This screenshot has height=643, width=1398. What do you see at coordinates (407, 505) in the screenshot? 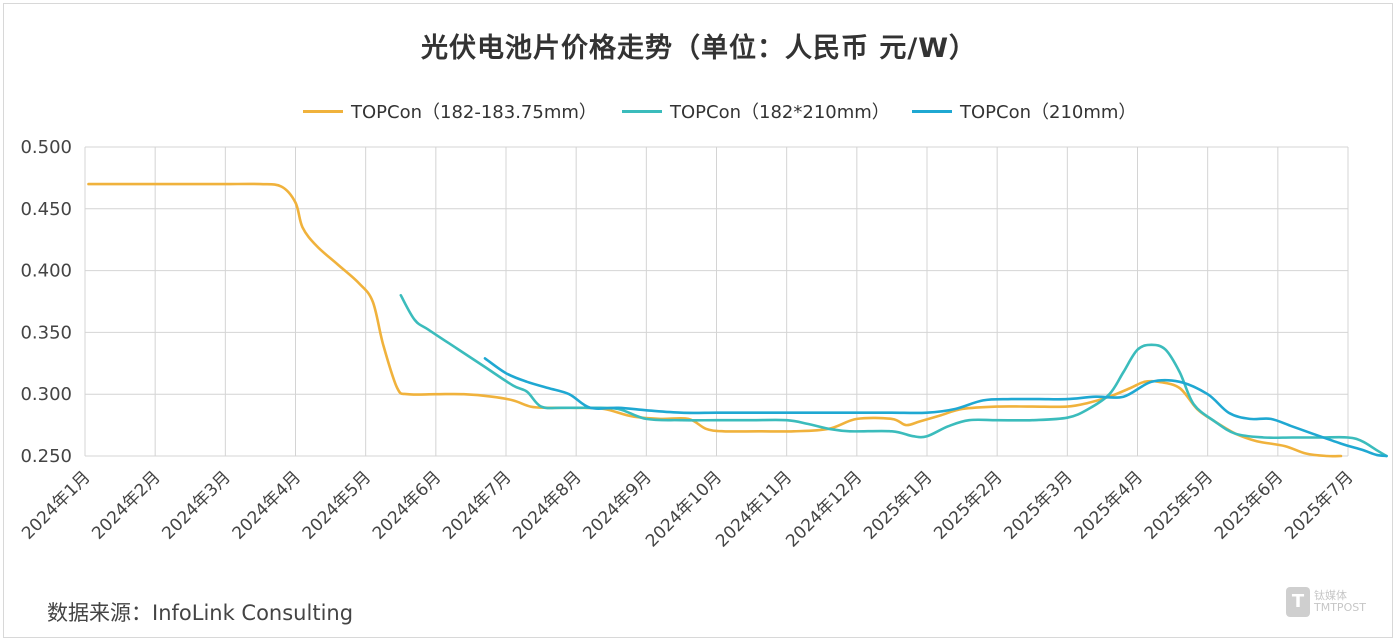
I see `x-tick-label: 2024年6月` at bounding box center [407, 505].